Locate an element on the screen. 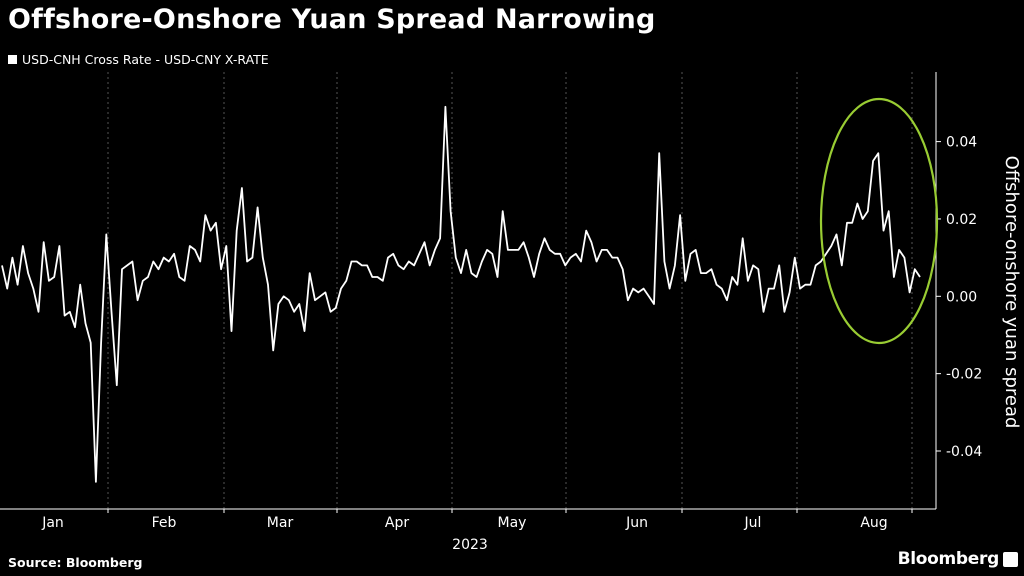  y-tick-label-0: 0.04 is located at coordinates (961, 143).